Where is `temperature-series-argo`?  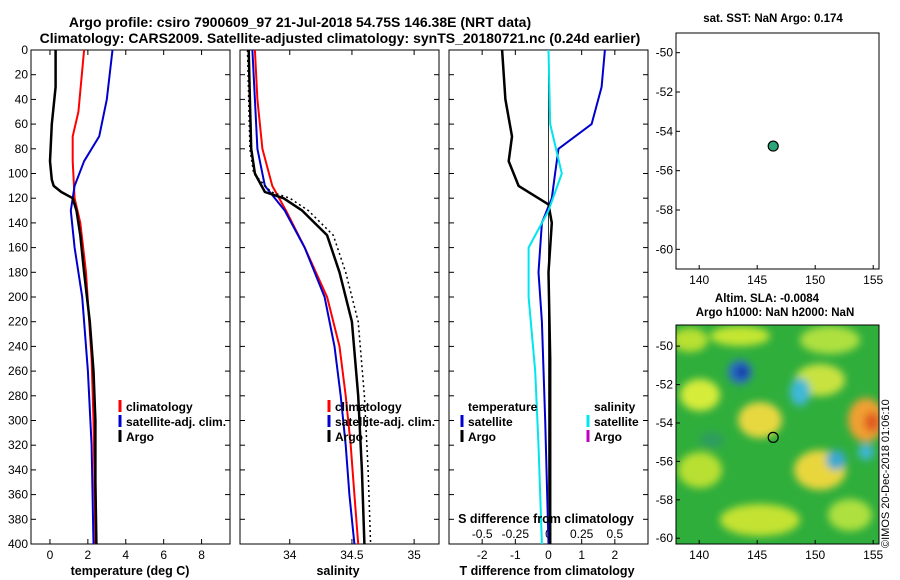 temperature-series-argo is located at coordinates (73, 297).